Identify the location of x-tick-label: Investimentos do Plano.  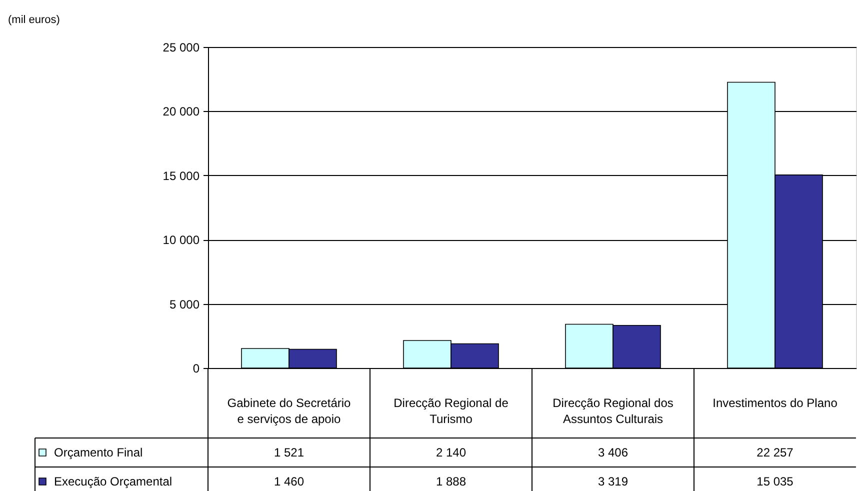
(775, 403).